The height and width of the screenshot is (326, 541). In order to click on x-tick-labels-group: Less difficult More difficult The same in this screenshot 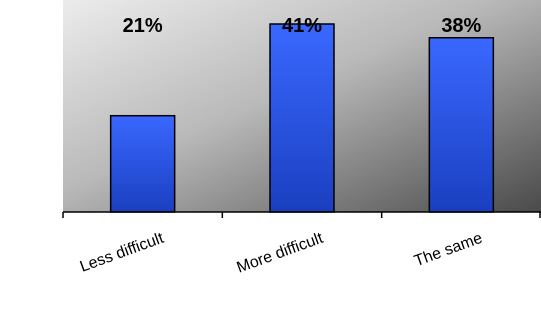, I will do `click(281, 253)`.